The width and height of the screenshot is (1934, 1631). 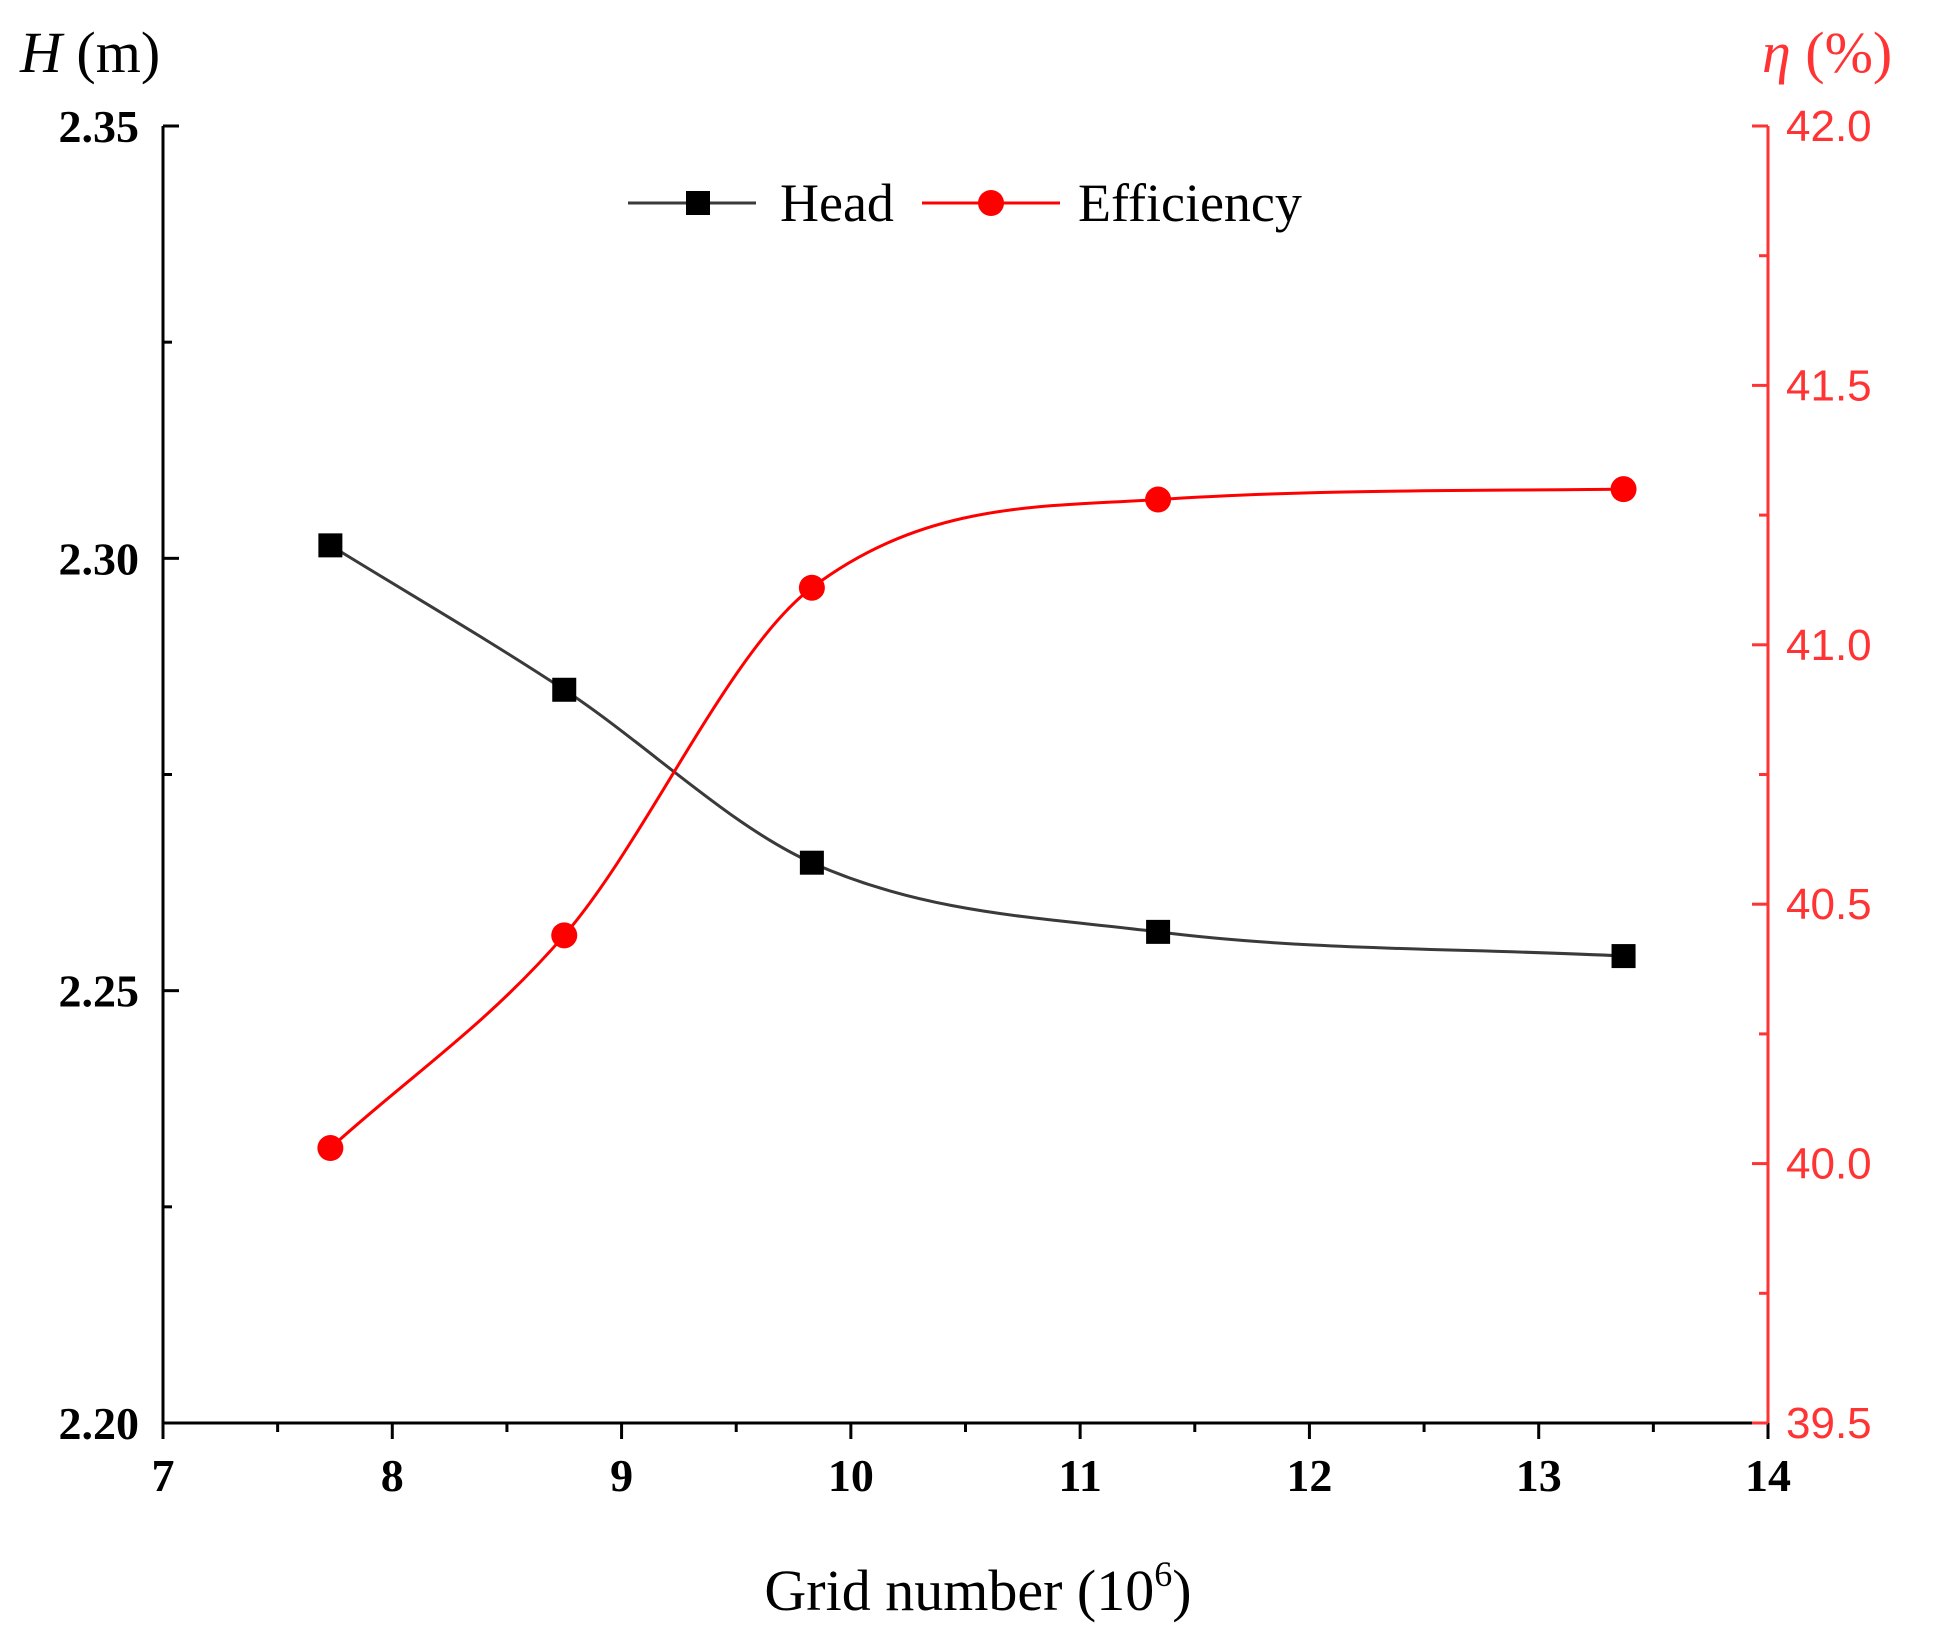 What do you see at coordinates (163, 1475) in the screenshot?
I see `x-tick-label: 7` at bounding box center [163, 1475].